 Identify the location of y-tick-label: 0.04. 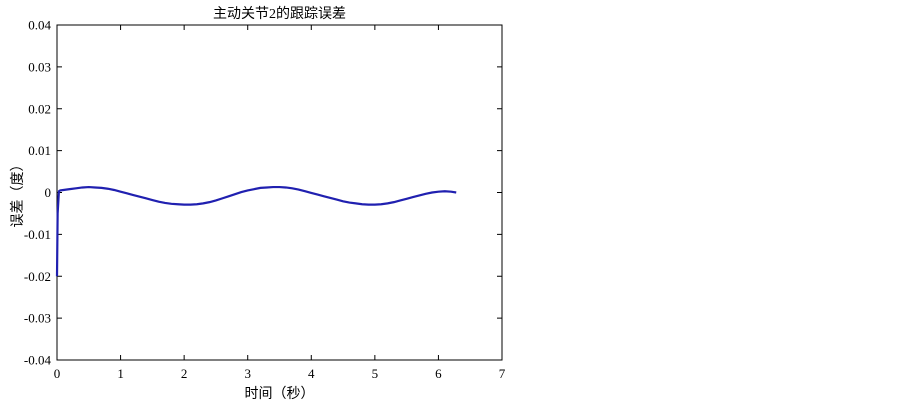
(39, 25).